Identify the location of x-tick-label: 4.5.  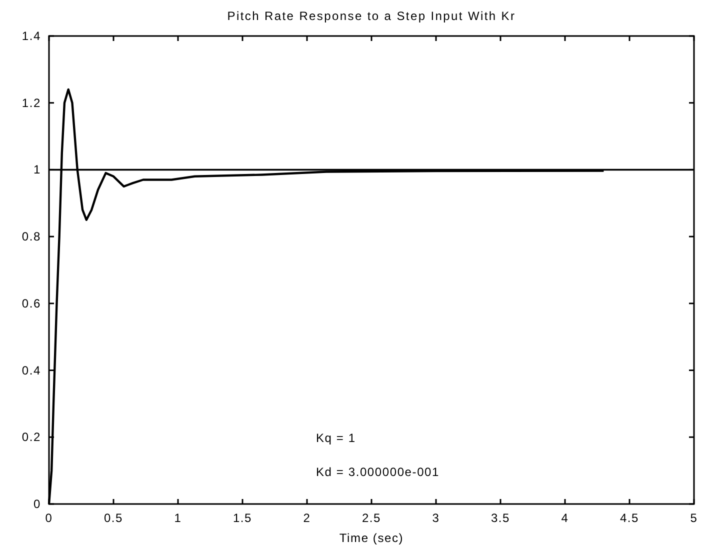
(630, 518).